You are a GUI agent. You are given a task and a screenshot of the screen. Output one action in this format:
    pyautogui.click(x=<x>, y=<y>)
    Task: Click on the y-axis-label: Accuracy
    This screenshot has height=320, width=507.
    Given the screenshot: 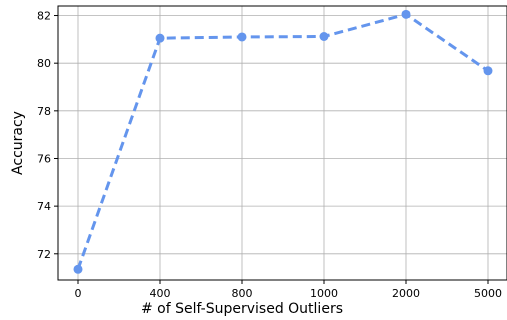 What is the action you would take?
    pyautogui.click(x=18, y=143)
    